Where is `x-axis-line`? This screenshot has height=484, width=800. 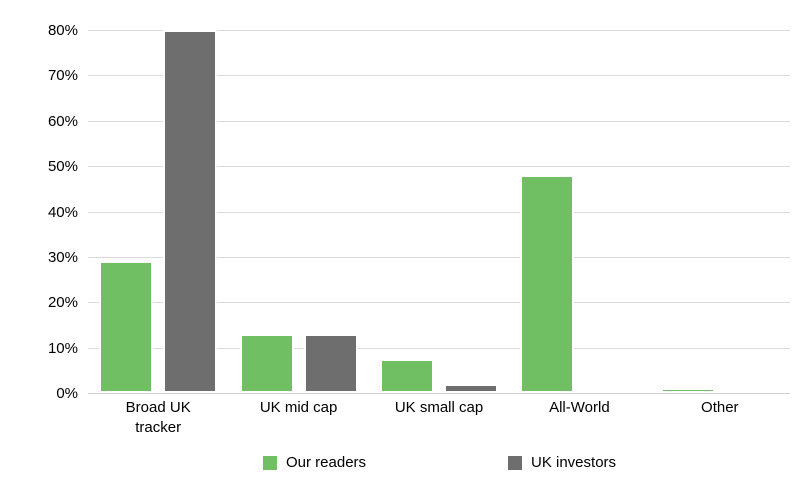 x-axis-line is located at coordinates (439, 393).